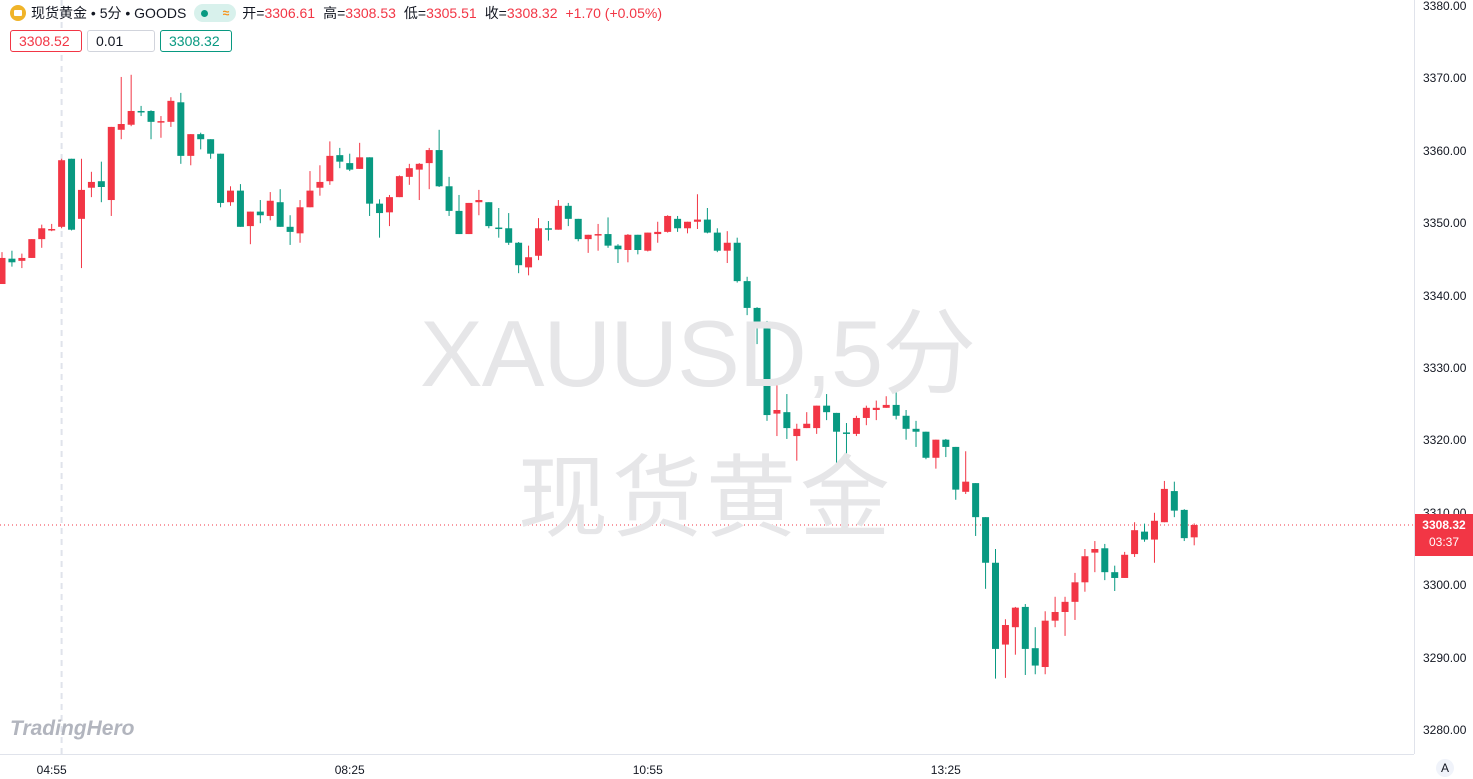 Image resolution: width=1473 pixels, height=779 pixels. What do you see at coordinates (1445, 223) in the screenshot?
I see `price-tick-label: 3350.00` at bounding box center [1445, 223].